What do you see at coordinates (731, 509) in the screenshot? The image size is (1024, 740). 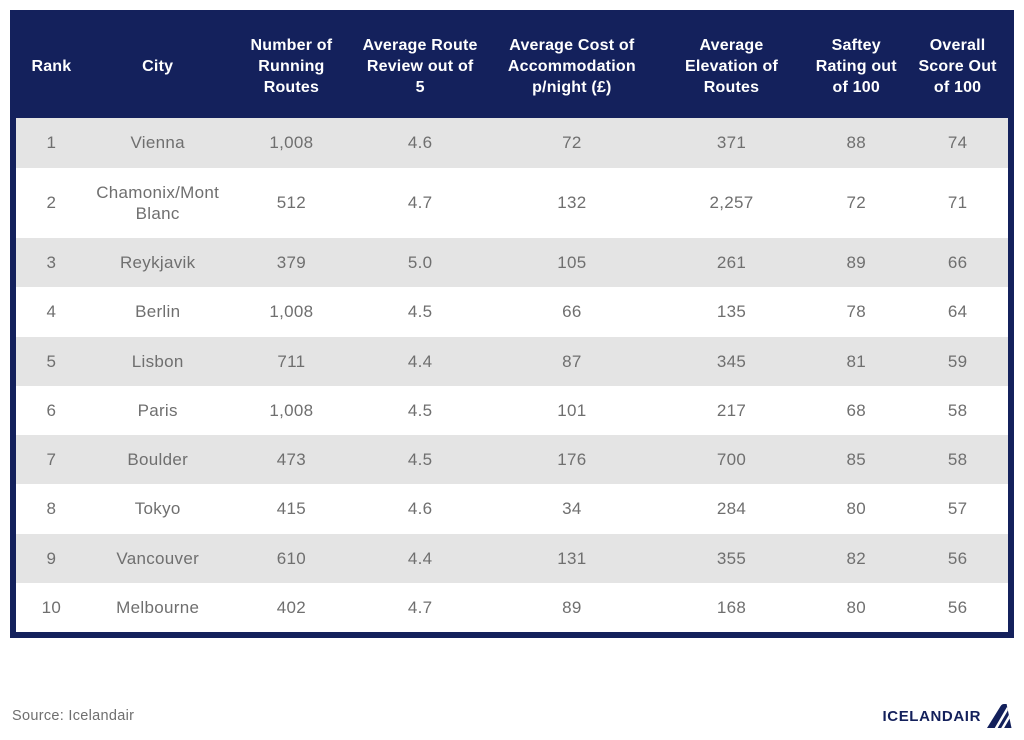 I see `cell-elevation: 284` at bounding box center [731, 509].